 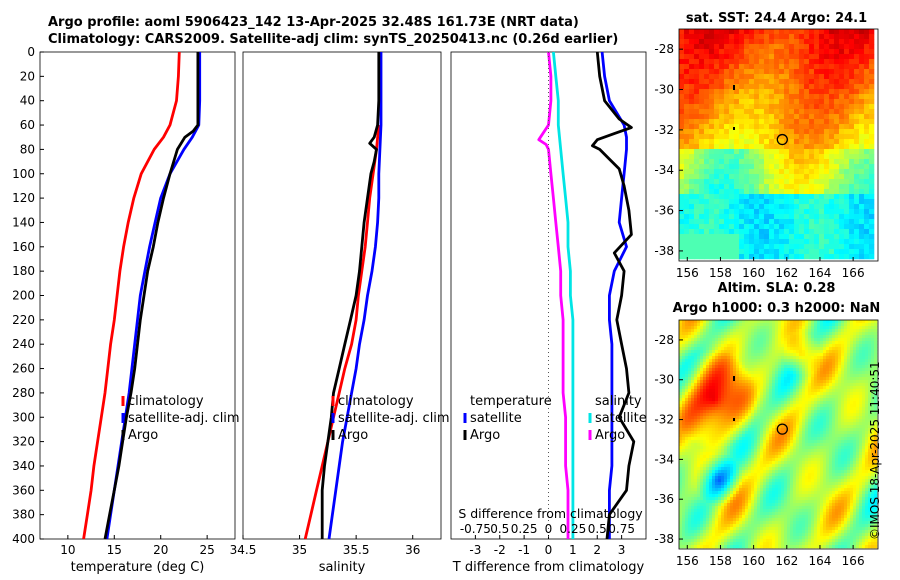 I want to click on sst_map-ytick-label: -38, so click(x=664, y=251).